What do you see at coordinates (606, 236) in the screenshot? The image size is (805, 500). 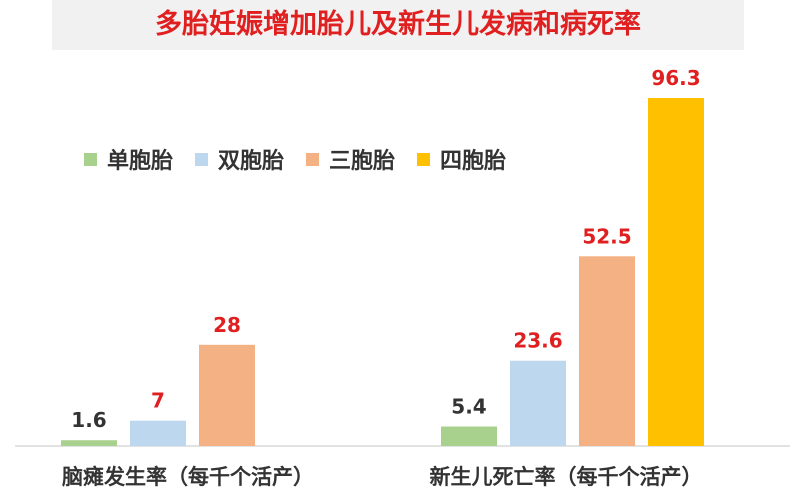 I see `data-label: 52.5` at bounding box center [606, 236].